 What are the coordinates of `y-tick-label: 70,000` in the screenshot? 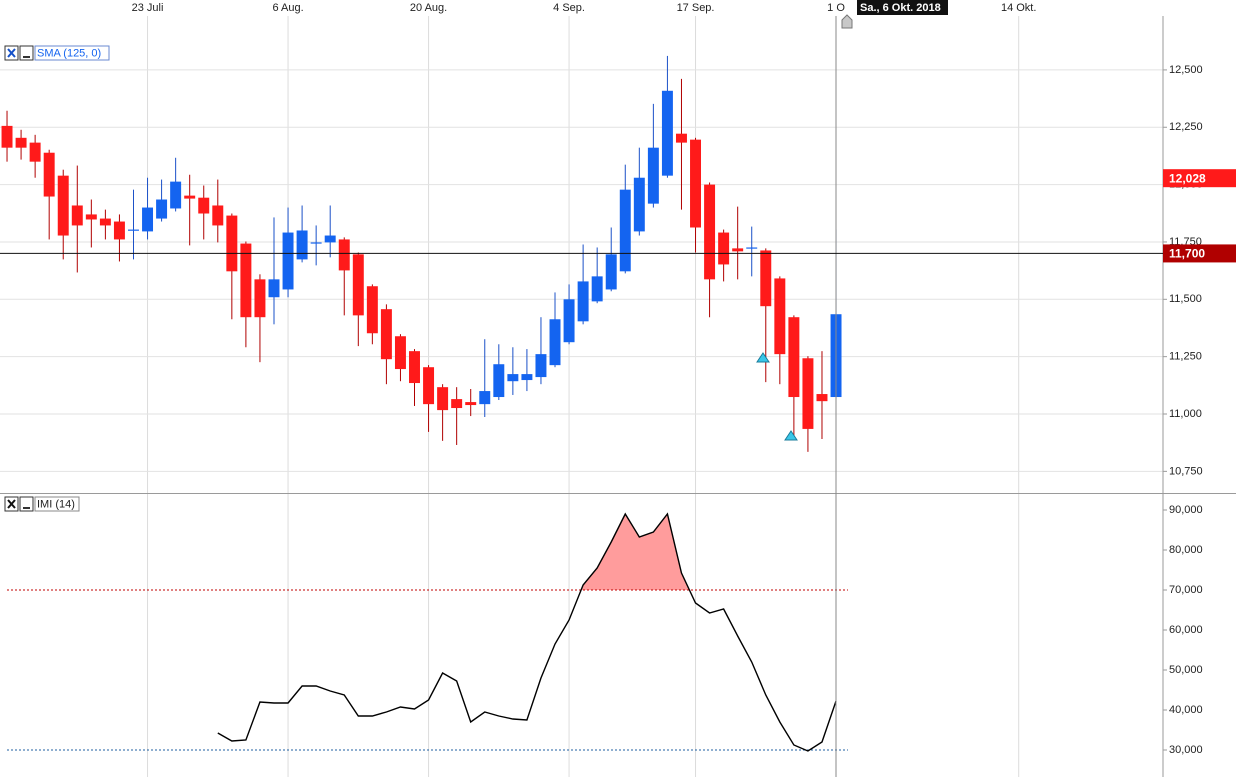 It's located at (1186, 590).